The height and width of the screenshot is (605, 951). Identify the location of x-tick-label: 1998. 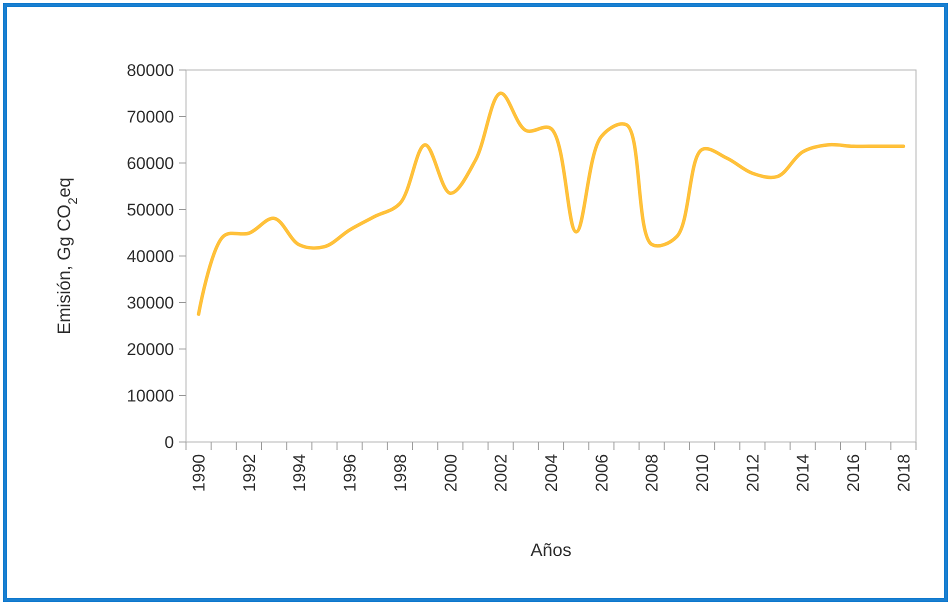
(400, 473).